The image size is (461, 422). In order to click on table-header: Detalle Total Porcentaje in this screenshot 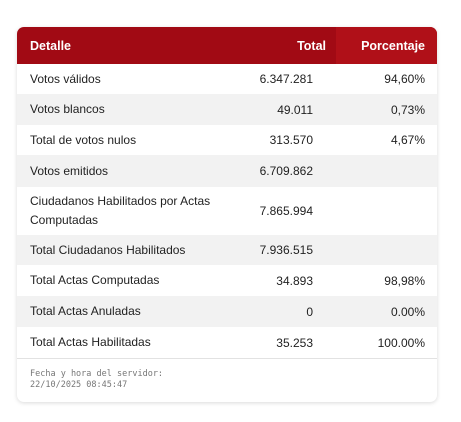, I will do `click(227, 45)`.